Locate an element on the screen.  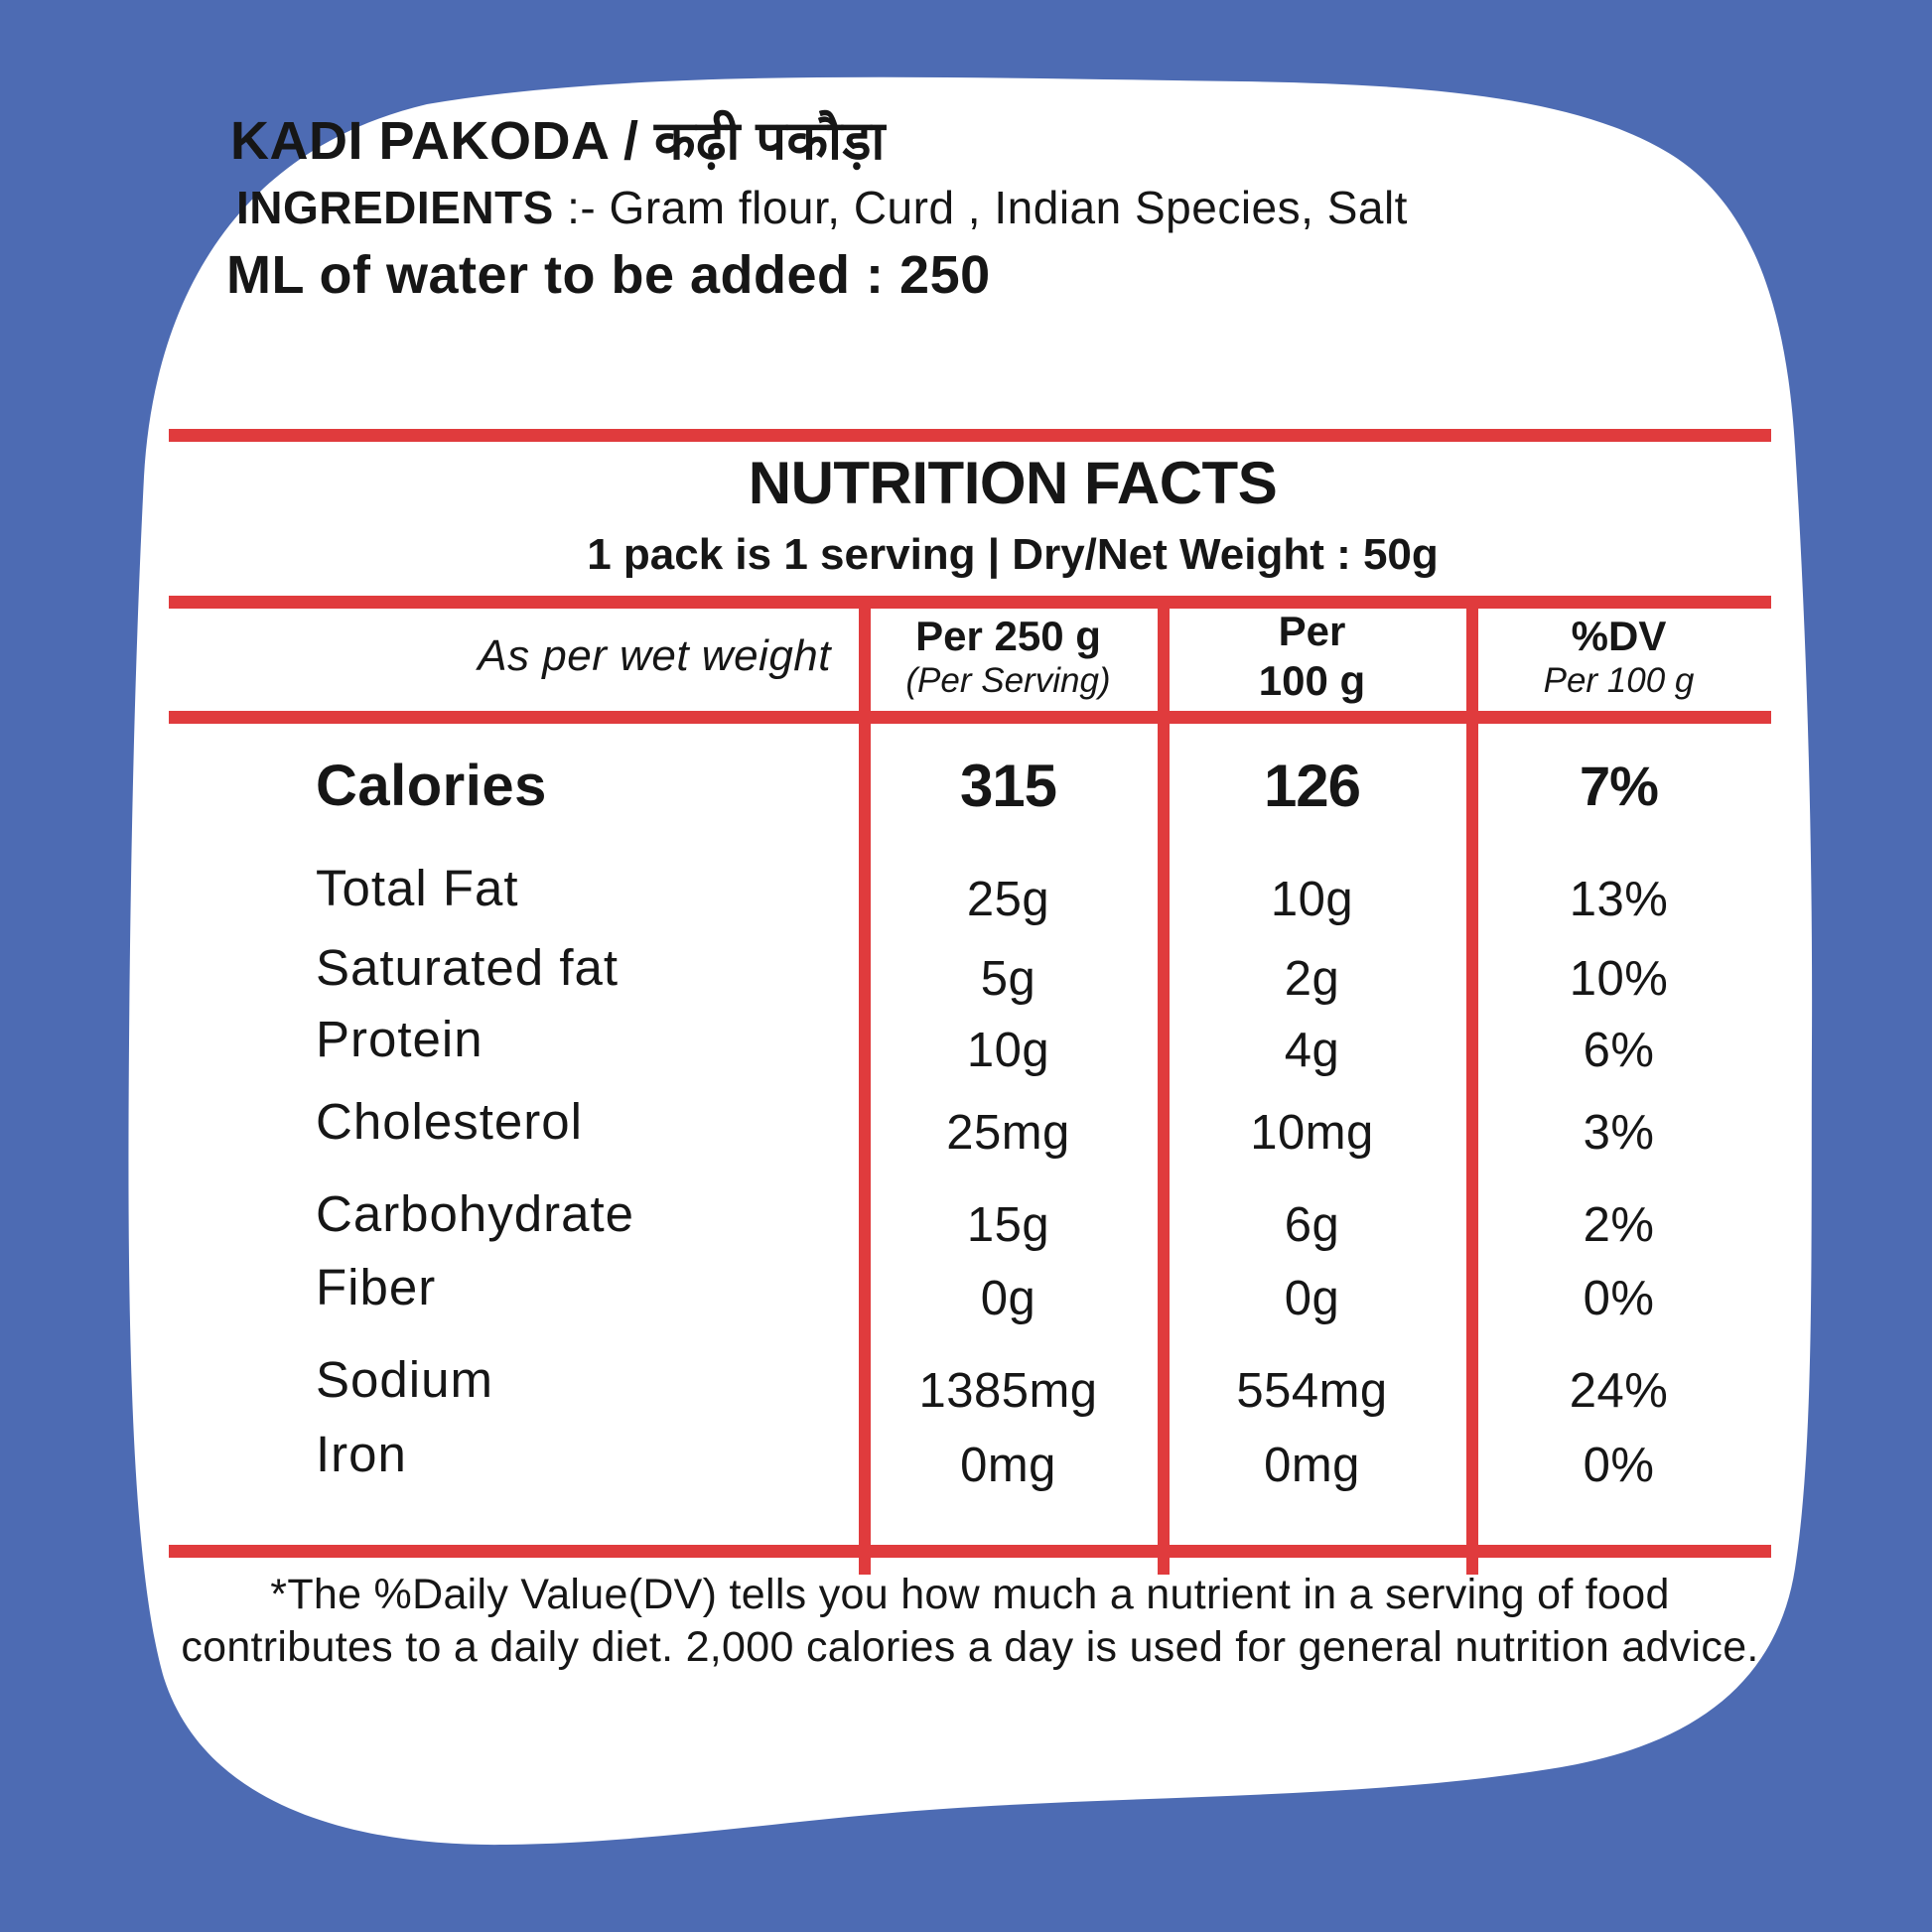
product-title: KADI PAKODA / कढ़ी पकौड़ा is located at coordinates (558, 141).